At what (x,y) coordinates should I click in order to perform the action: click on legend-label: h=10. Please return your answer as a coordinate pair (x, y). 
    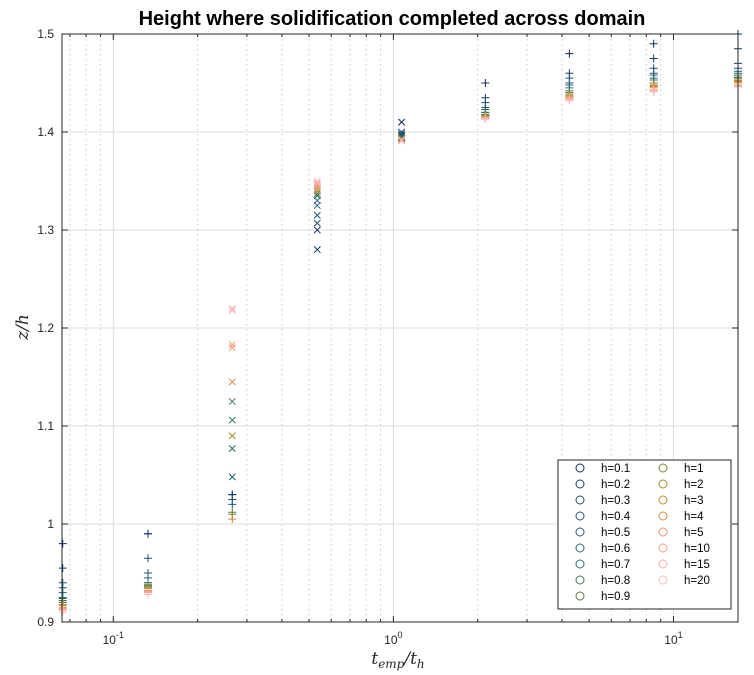
    Looking at the image, I should click on (697, 549).